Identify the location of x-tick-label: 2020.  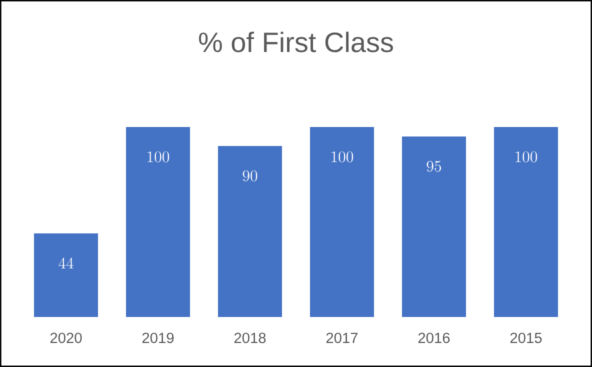
(66, 338).